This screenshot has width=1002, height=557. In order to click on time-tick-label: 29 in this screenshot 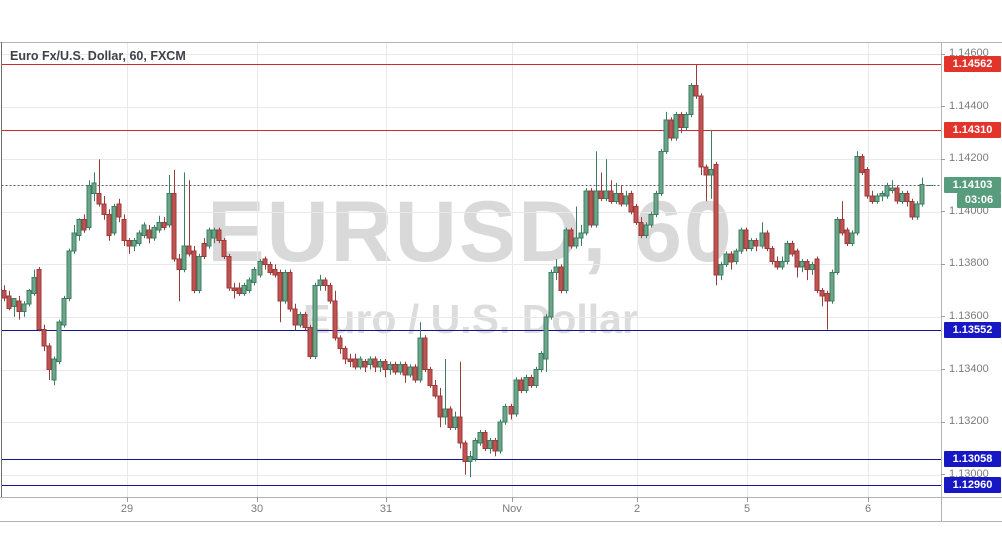, I will do `click(127, 509)`.